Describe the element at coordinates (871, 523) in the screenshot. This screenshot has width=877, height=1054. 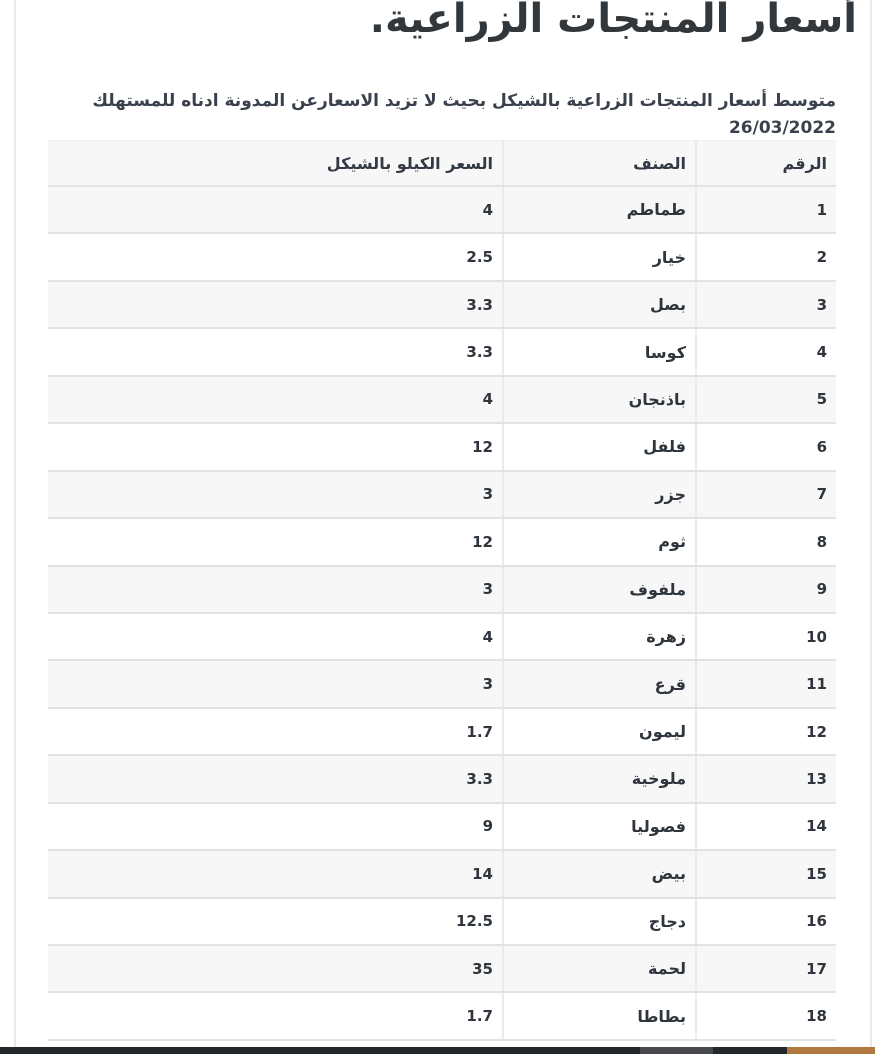
I see `content-right-border` at that location.